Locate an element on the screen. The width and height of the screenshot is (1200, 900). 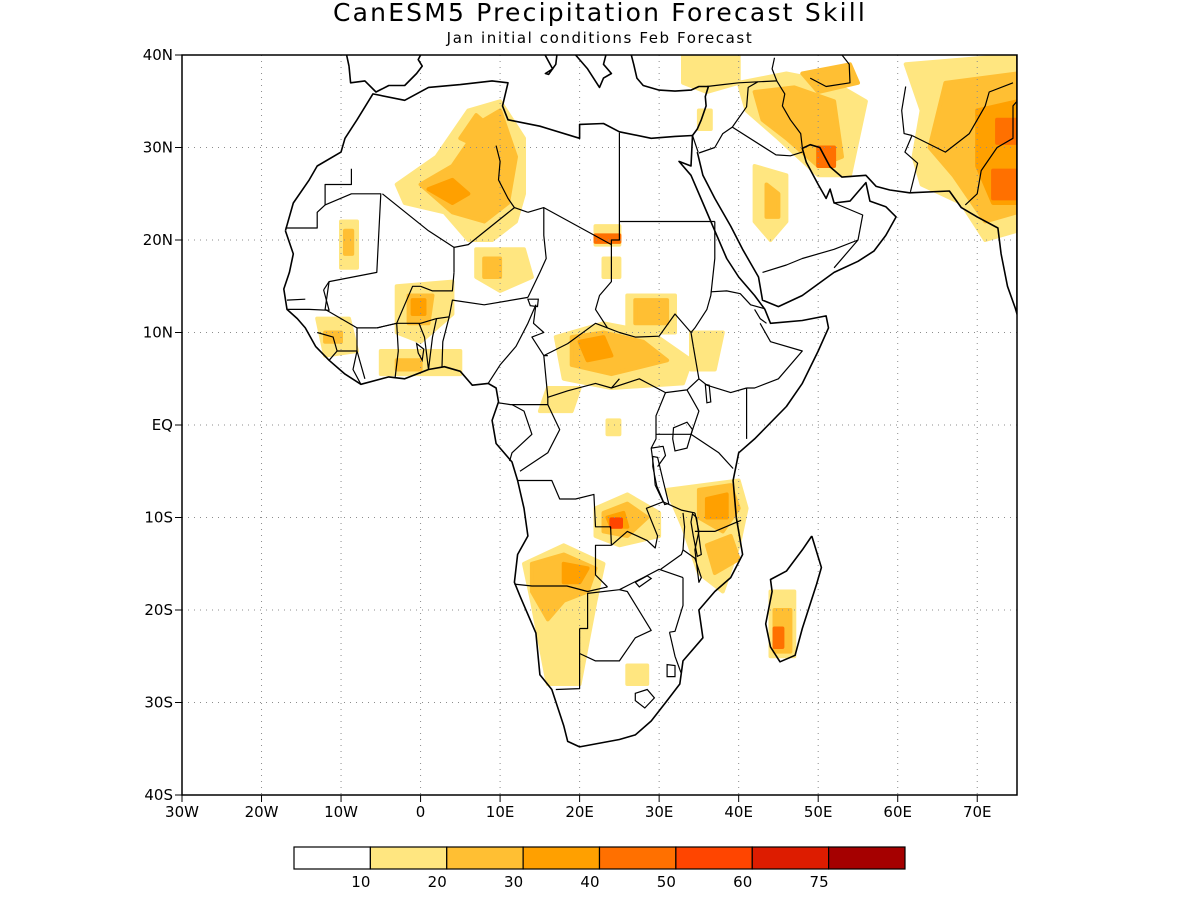
border-mauritania-mali is located at coordinates (352, 242).